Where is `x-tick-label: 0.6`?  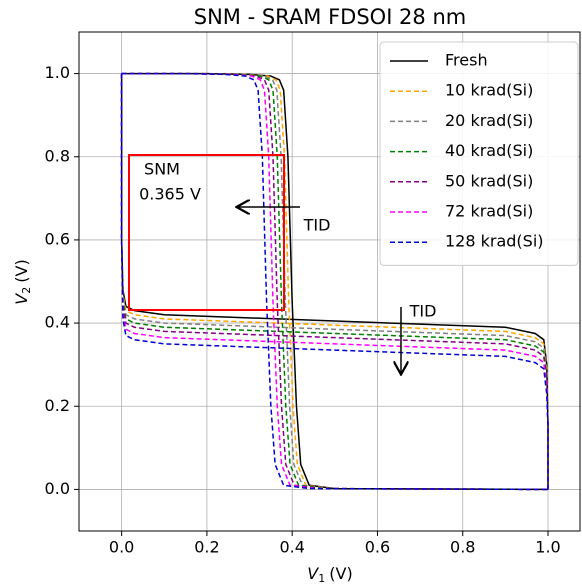 x-tick-label: 0.6 is located at coordinates (377, 547).